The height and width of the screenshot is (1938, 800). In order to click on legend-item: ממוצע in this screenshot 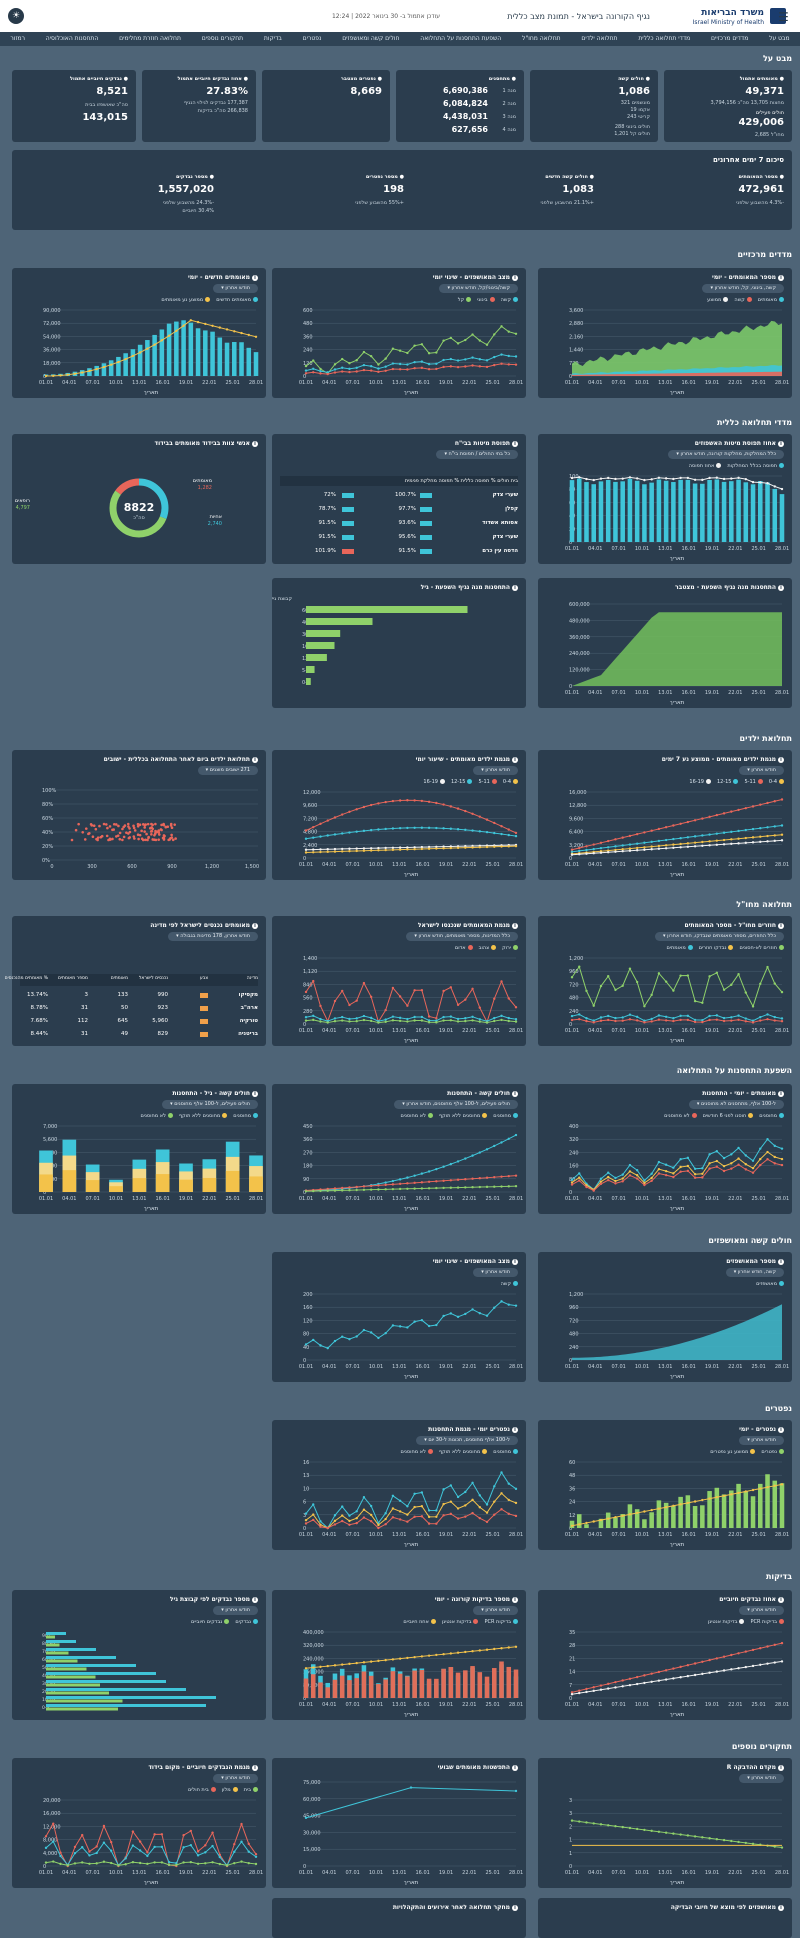, I will do `click(718, 300)`.